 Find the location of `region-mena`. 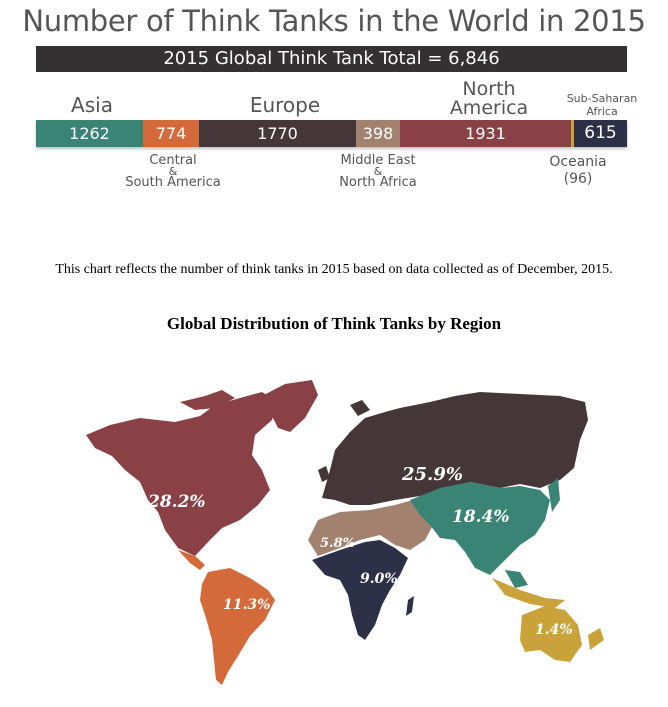

region-mena is located at coordinates (374, 527).